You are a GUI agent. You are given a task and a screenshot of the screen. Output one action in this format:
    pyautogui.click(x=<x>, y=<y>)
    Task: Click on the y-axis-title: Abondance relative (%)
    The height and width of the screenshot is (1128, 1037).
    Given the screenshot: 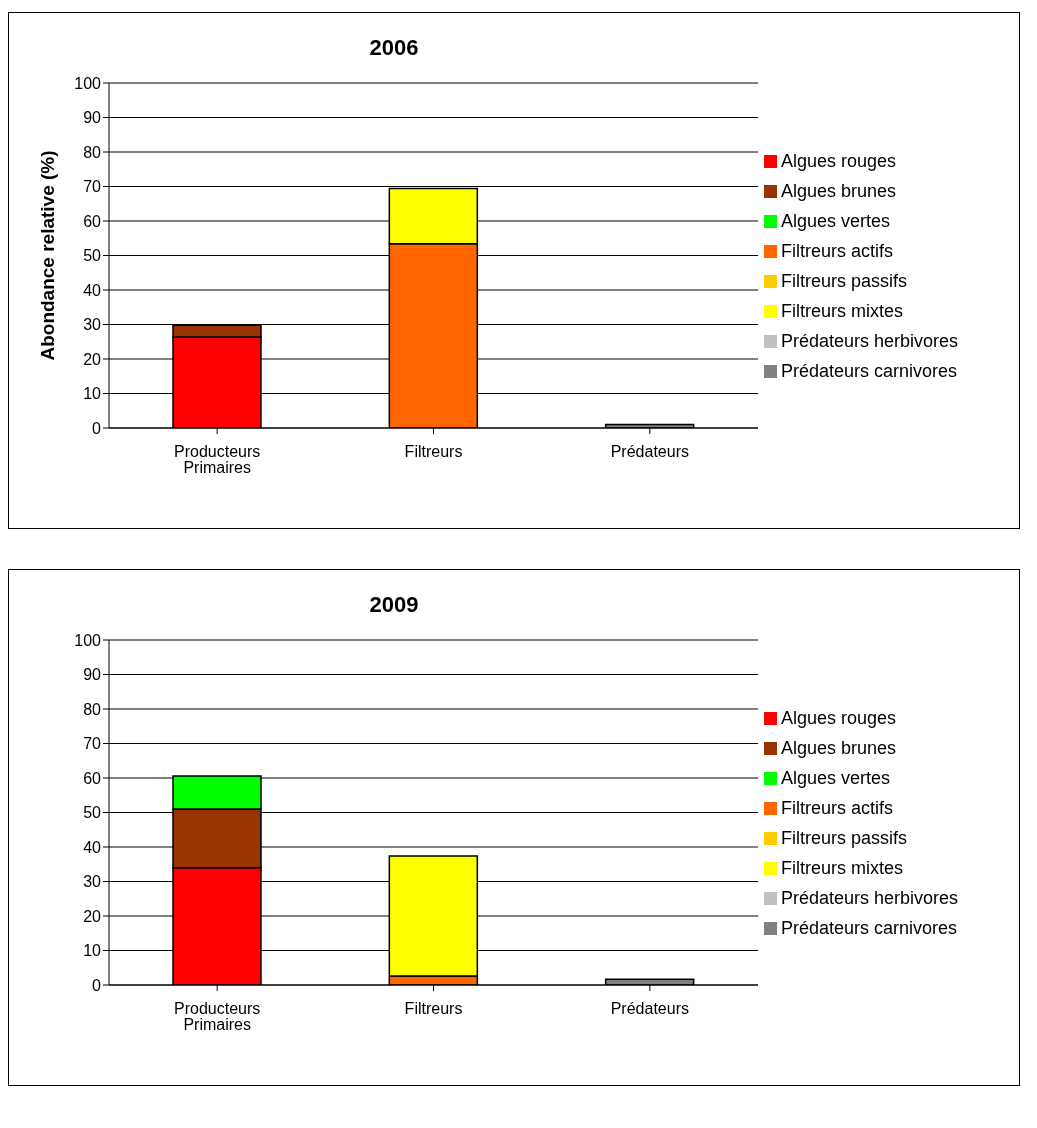 What is the action you would take?
    pyautogui.click(x=47, y=255)
    